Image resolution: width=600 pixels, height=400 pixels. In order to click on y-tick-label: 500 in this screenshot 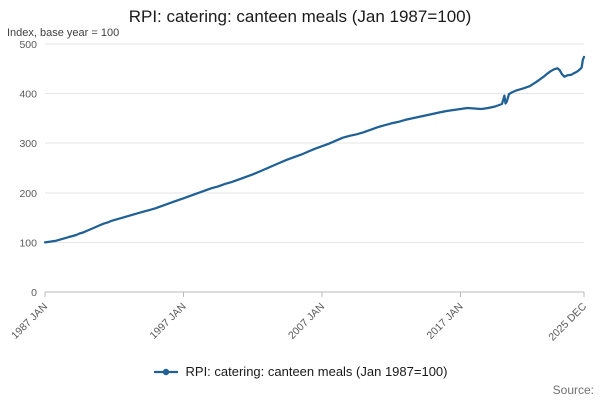, I will do `click(28, 45)`.